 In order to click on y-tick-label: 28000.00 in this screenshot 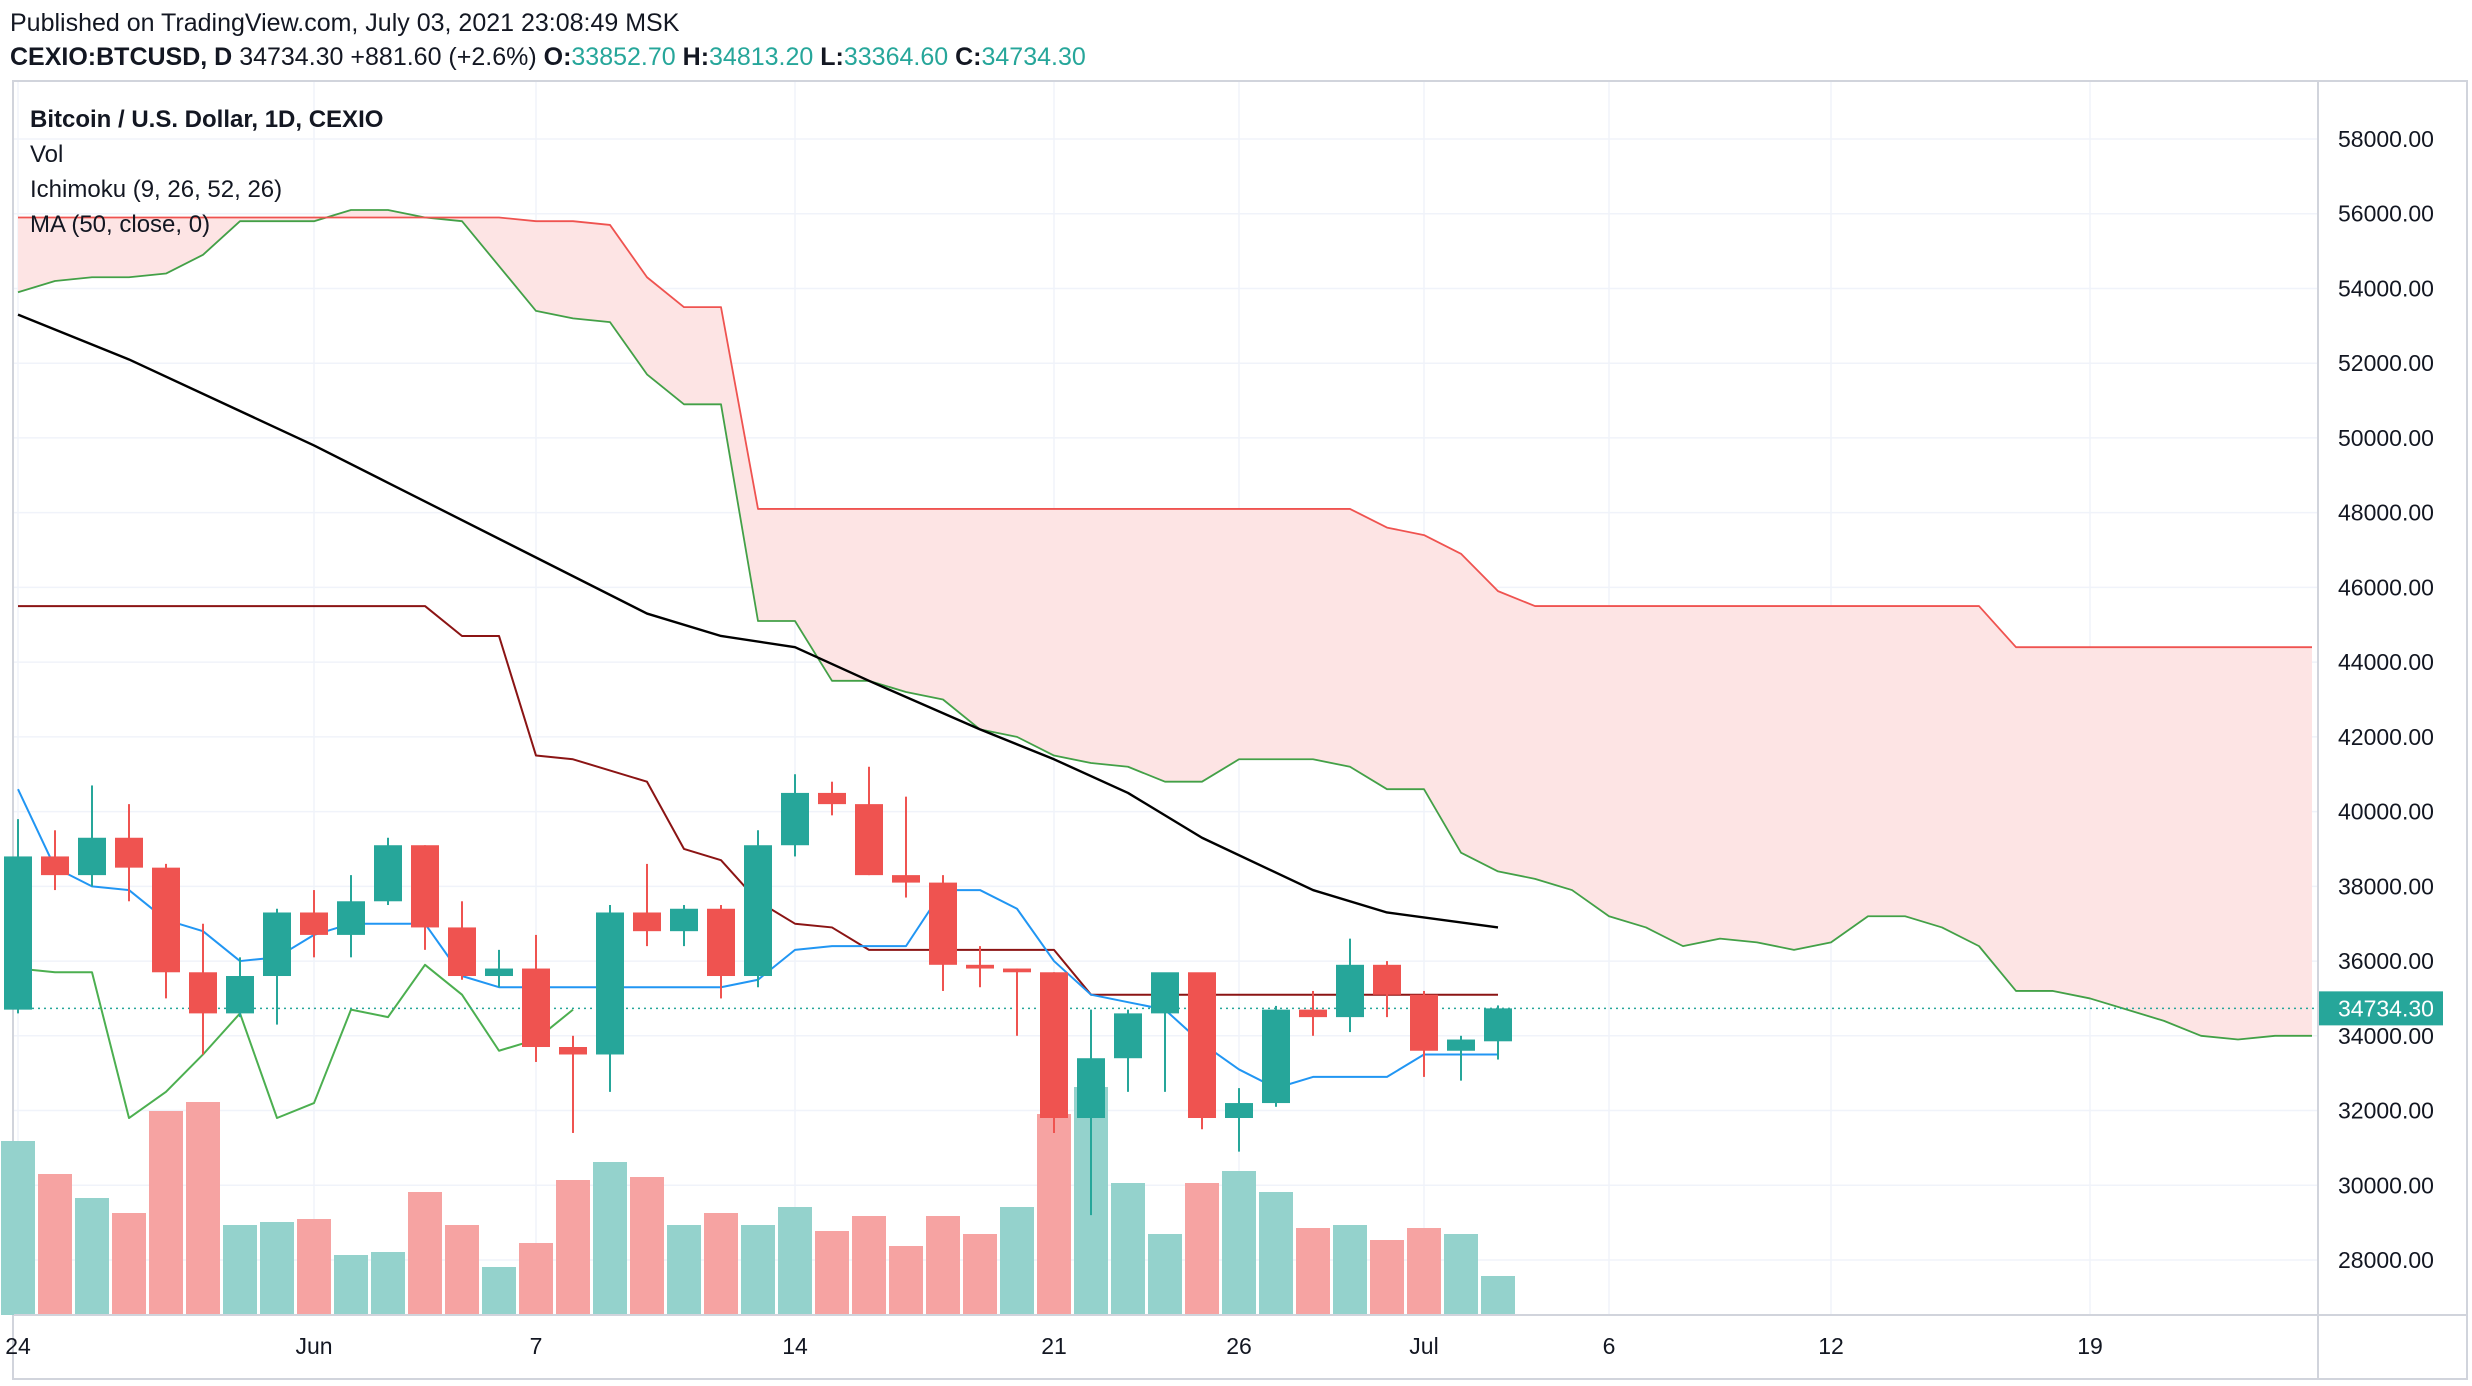, I will do `click(2386, 1260)`.